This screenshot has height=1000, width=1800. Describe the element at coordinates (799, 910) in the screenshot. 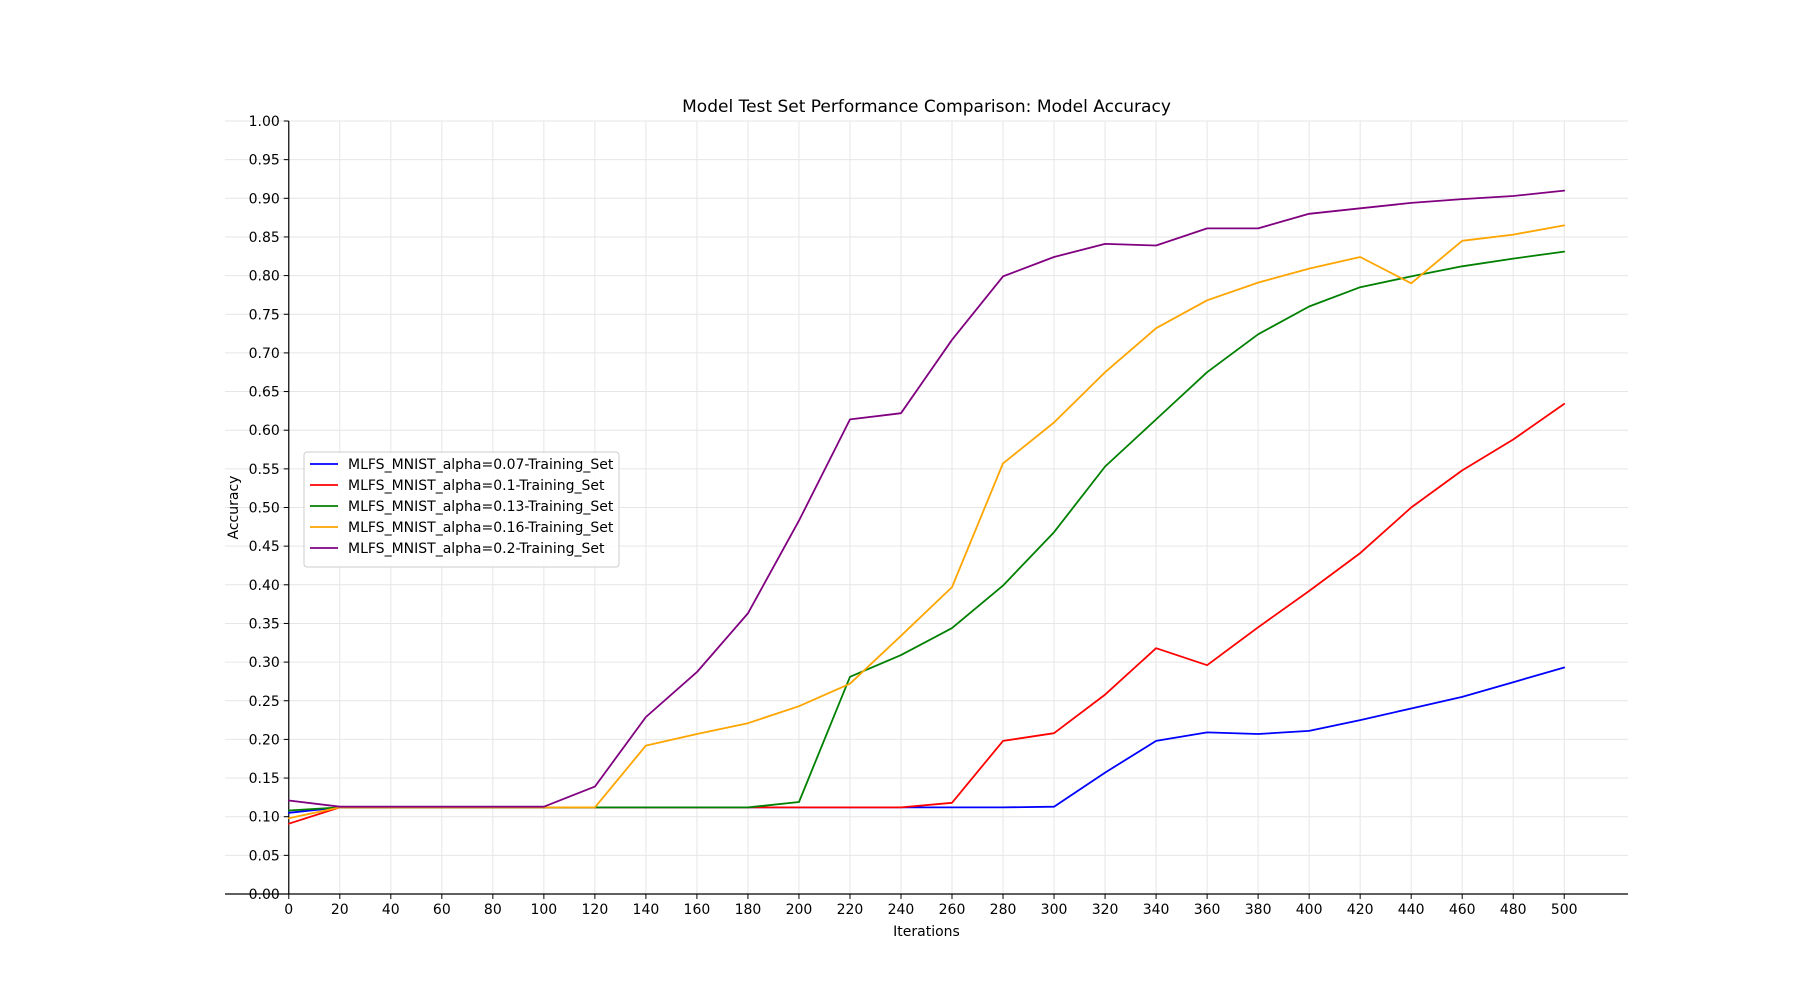

I see `x-tick-label: 200` at that location.